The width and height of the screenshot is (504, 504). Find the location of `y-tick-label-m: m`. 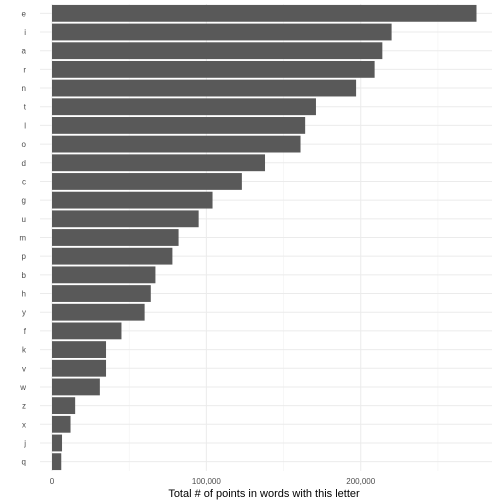

y-tick-label-m: m is located at coordinates (22, 238).